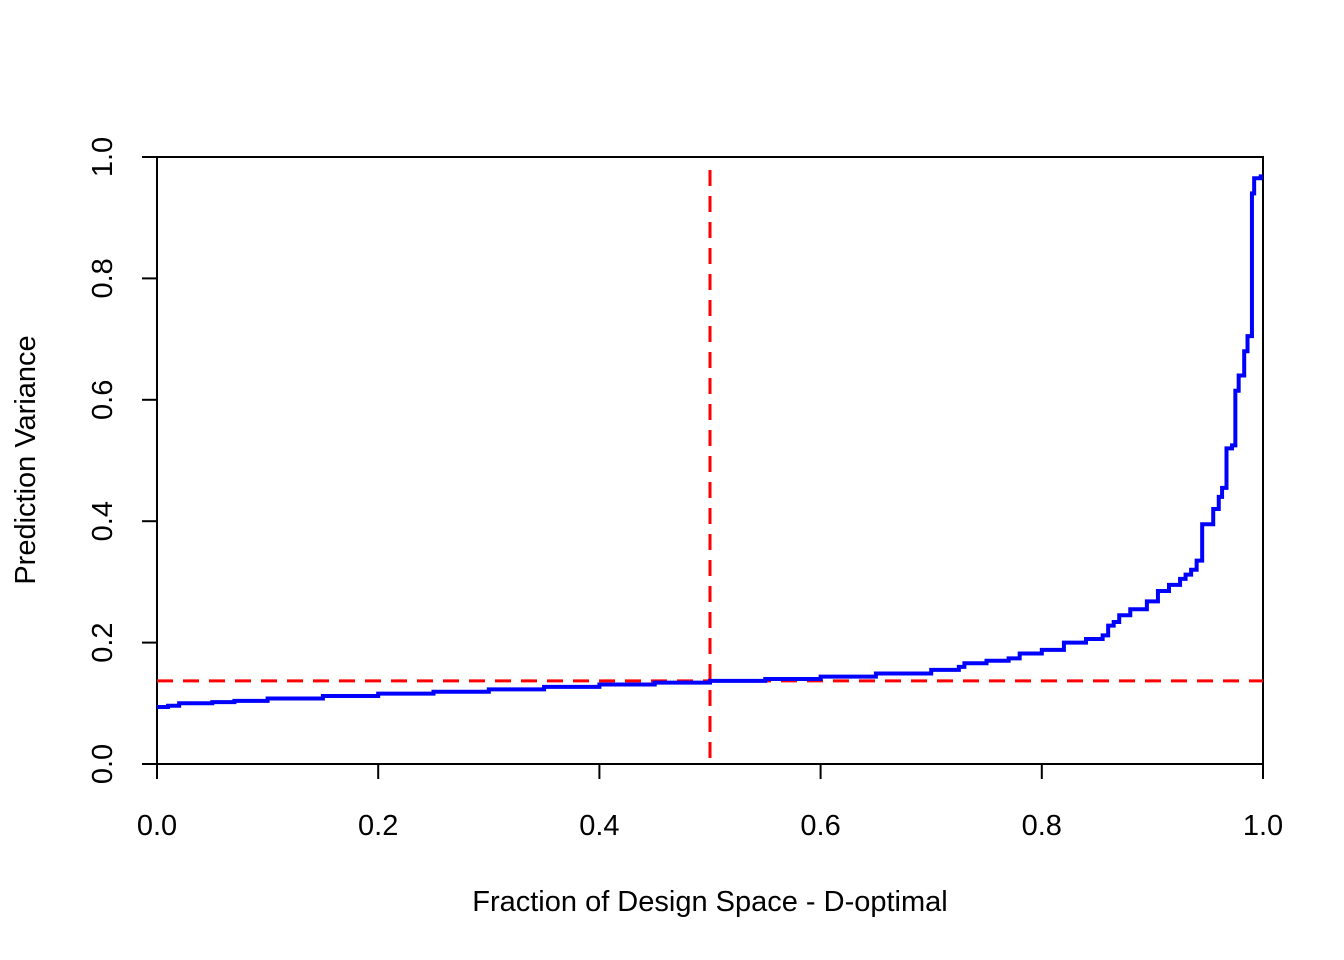 This screenshot has width=1344, height=960. I want to click on x-tick-label: 0.4, so click(599, 826).